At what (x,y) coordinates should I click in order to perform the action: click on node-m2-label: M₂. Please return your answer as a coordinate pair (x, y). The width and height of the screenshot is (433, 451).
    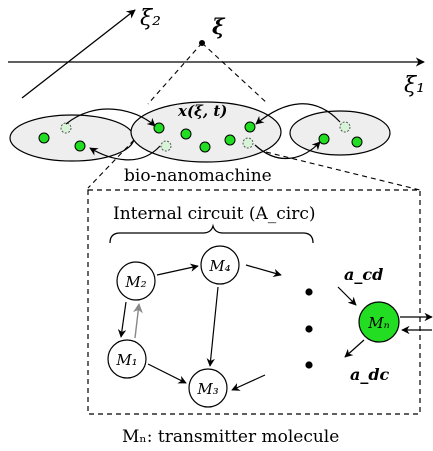
    Looking at the image, I should click on (135, 282).